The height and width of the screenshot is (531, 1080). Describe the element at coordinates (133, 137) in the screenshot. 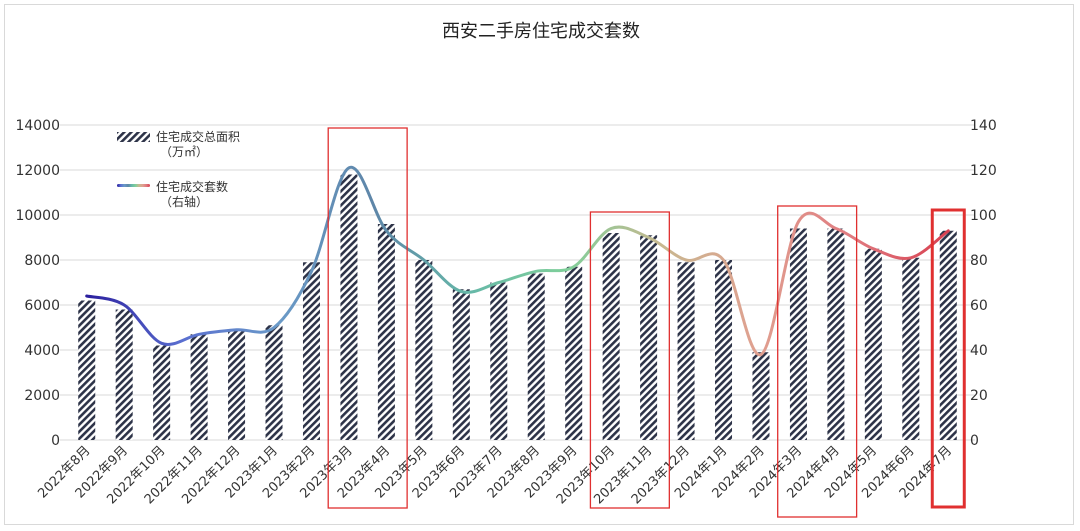

I see `legend-bar-swatch` at that location.